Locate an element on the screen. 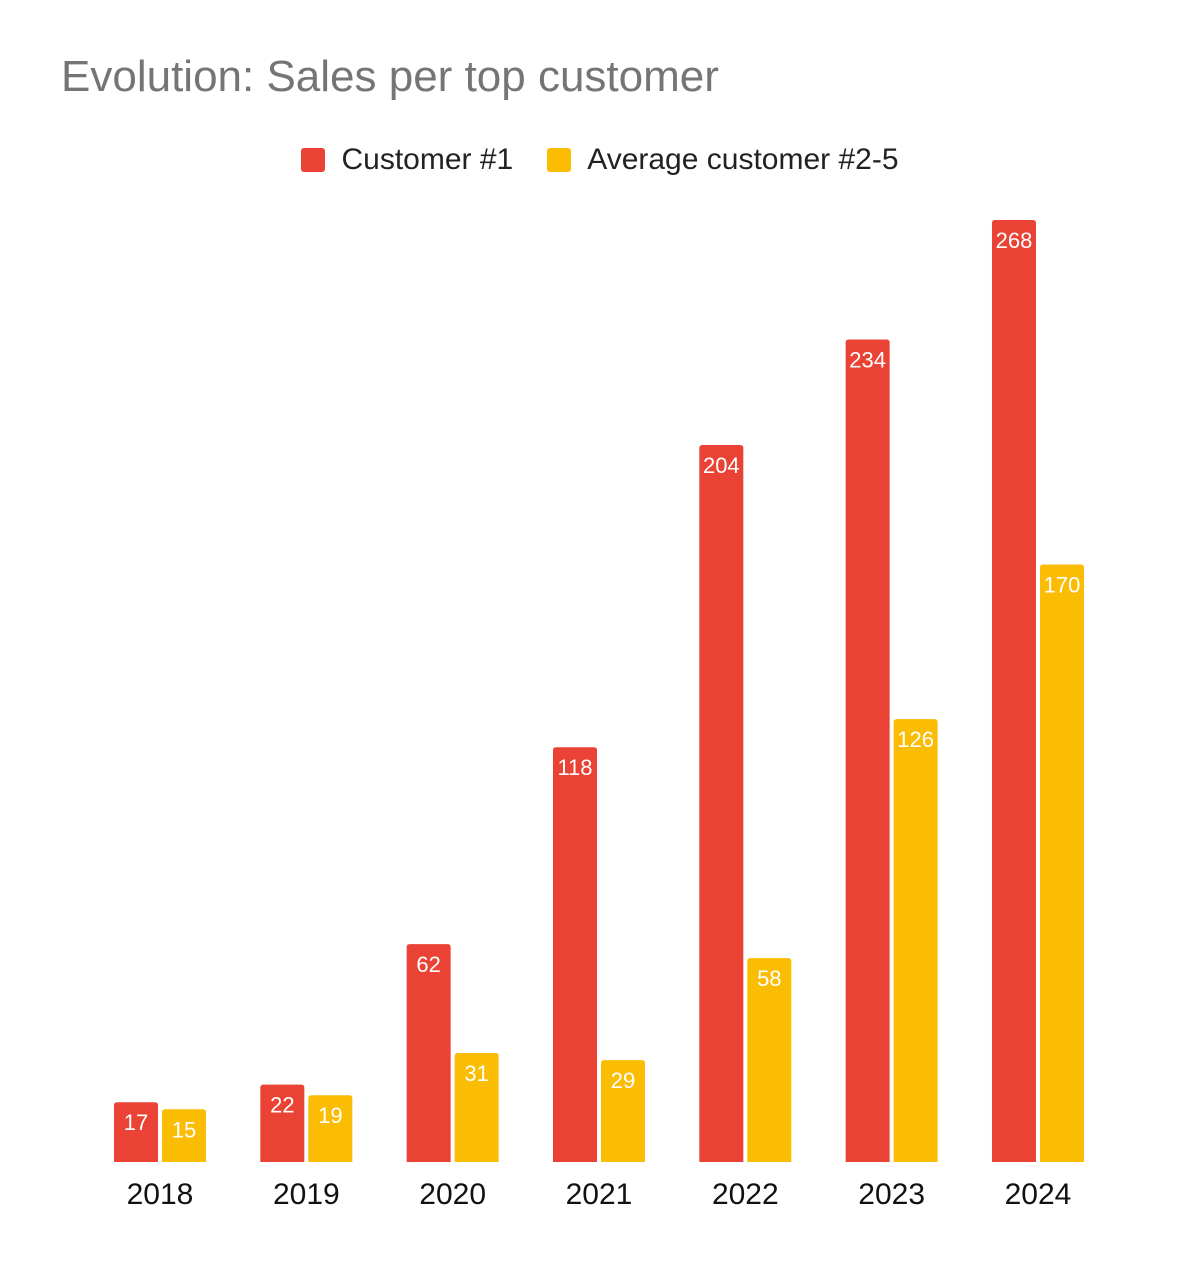 This screenshot has width=1200, height=1270. data-label-series-2-2024: 170 is located at coordinates (1062, 584).